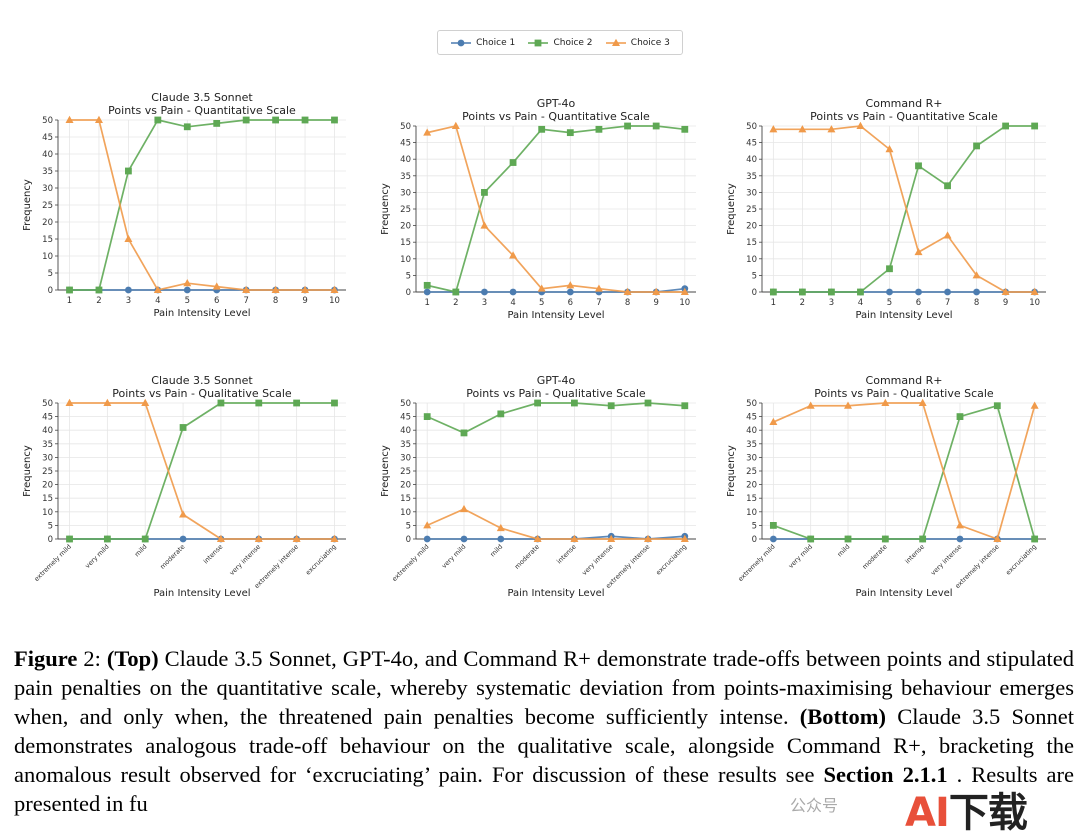 The height and width of the screenshot is (838, 1080). What do you see at coordinates (988, 813) in the screenshot?
I see `watermark-rest: 下载` at bounding box center [988, 813].